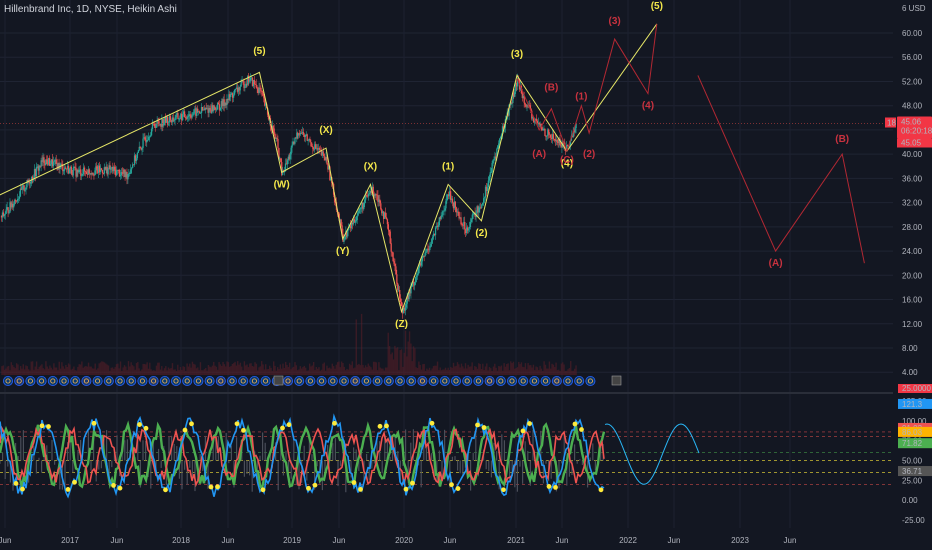 The height and width of the screenshot is (550, 932). Describe the element at coordinates (910, 348) in the screenshot. I see `price-tick-label: 8.00` at that location.